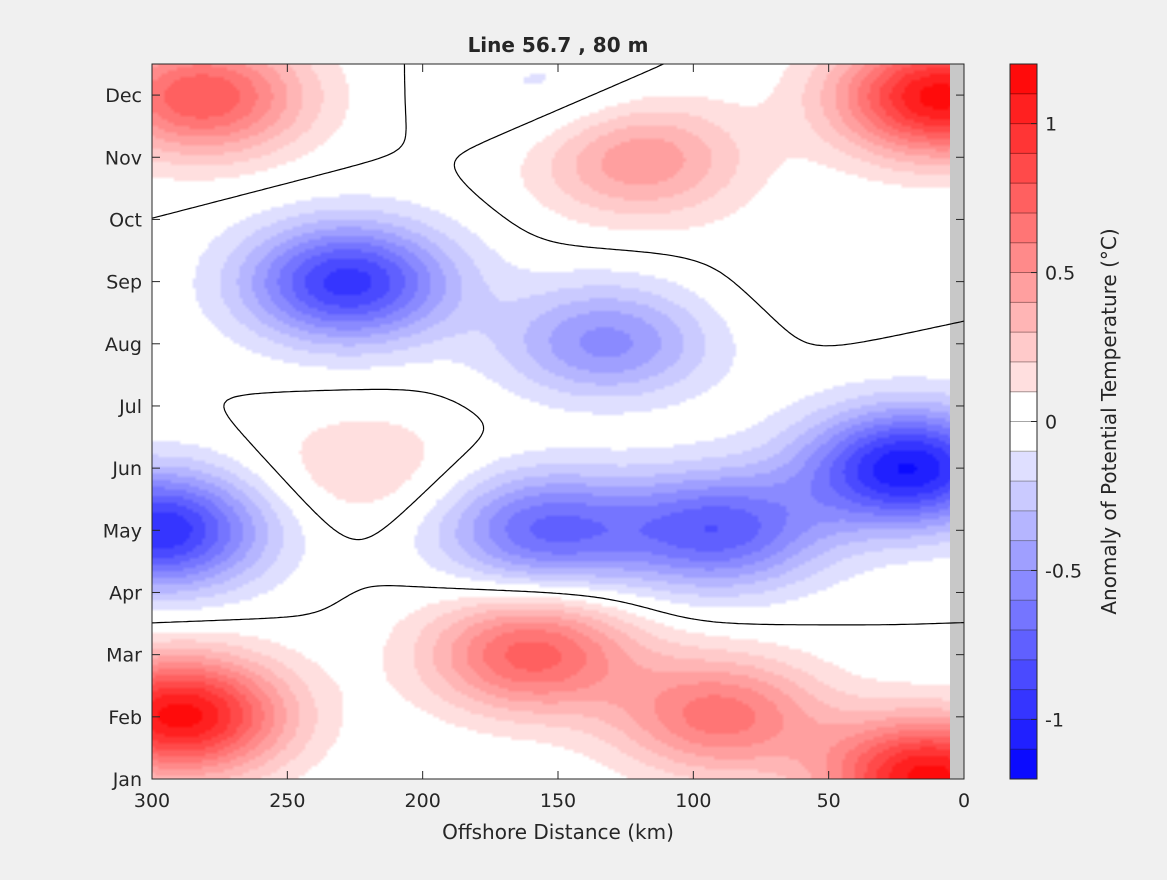 This screenshot has height=880, width=1167. I want to click on x-tick-label: 0, so click(964, 801).